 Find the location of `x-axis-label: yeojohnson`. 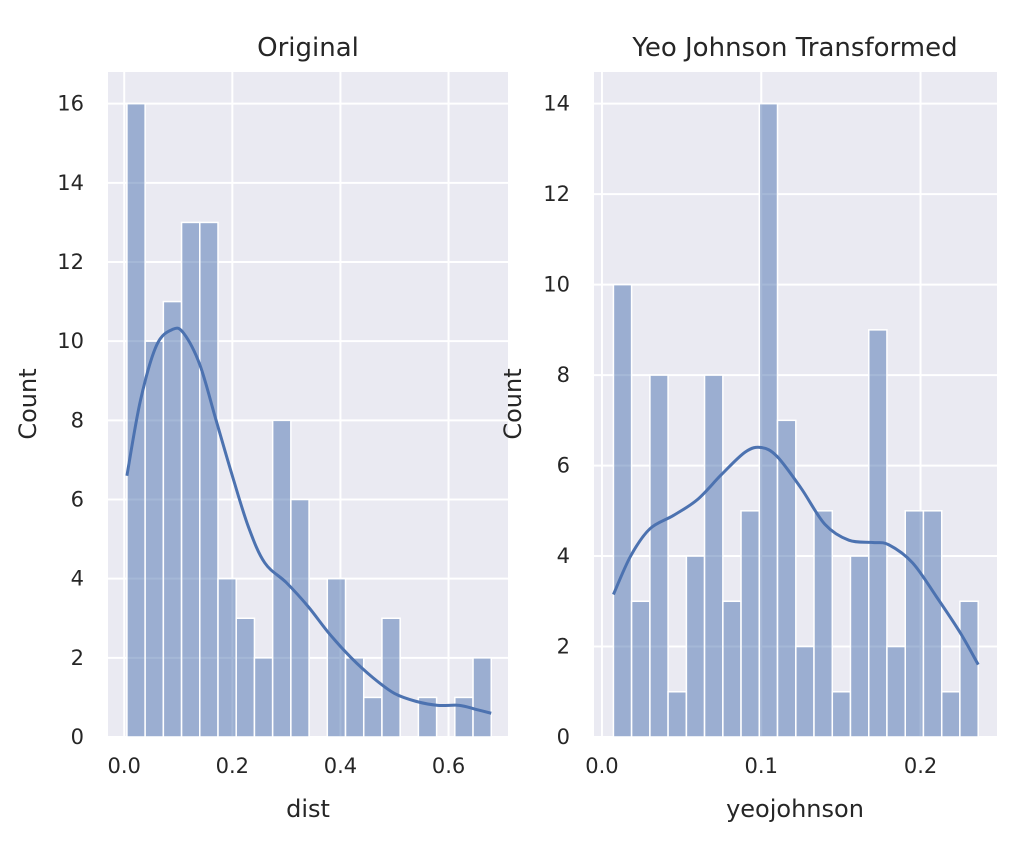

x-axis-label: yeojohnson is located at coordinates (795, 809).